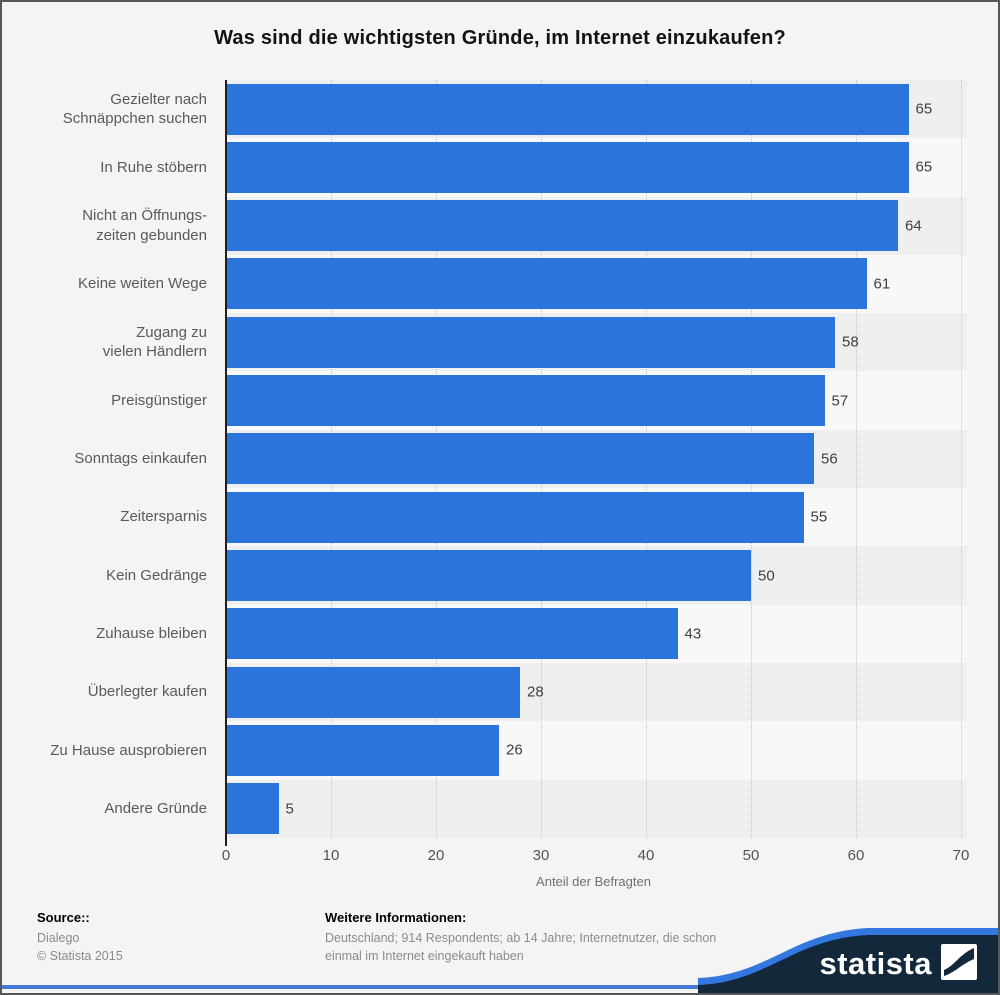  Describe the element at coordinates (226, 463) in the screenshot. I see `y-axis-line` at that location.